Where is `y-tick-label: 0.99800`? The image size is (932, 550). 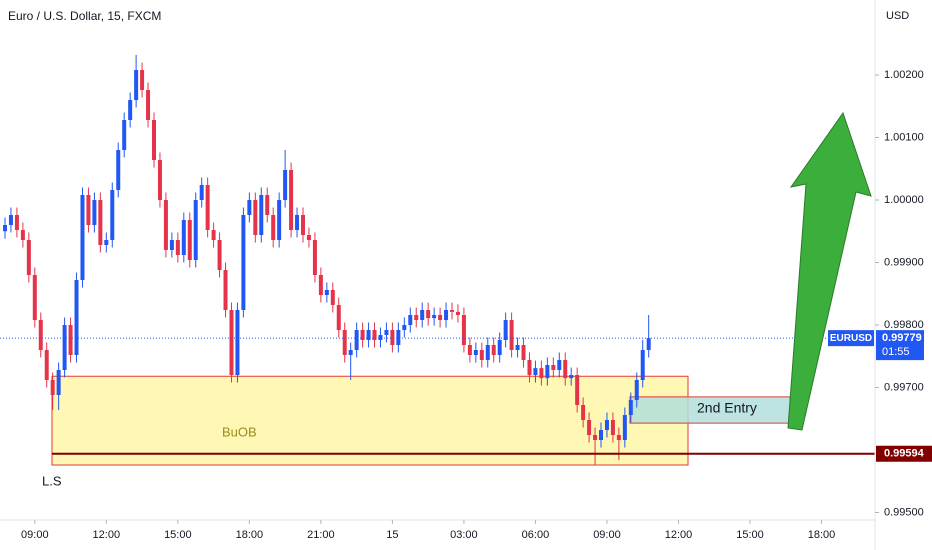 y-tick-label: 0.99800 is located at coordinates (904, 325).